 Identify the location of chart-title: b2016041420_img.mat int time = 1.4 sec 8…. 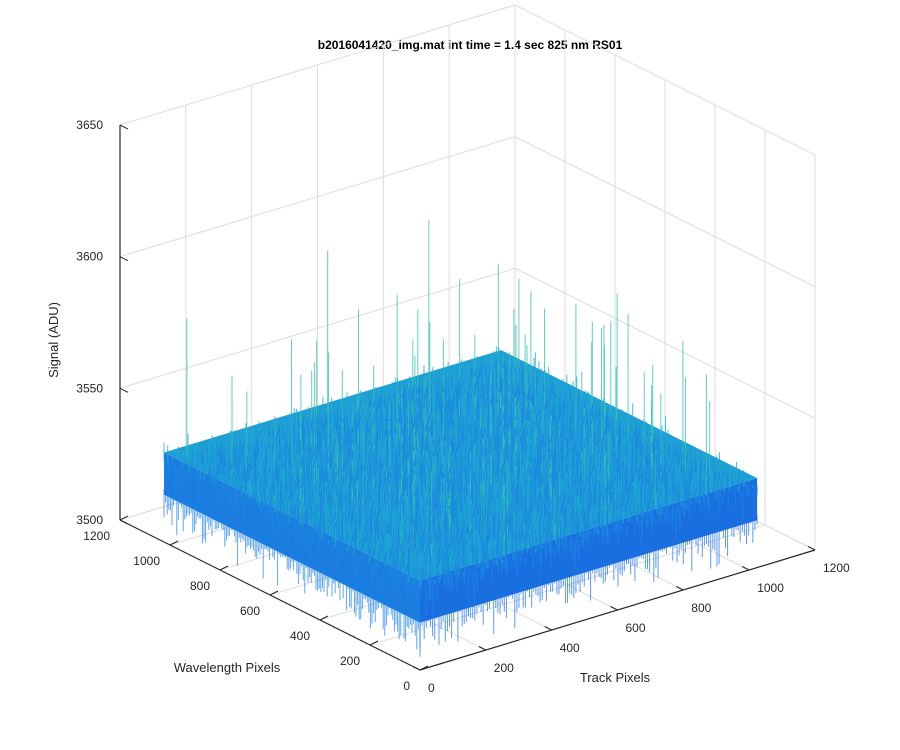
(470, 45).